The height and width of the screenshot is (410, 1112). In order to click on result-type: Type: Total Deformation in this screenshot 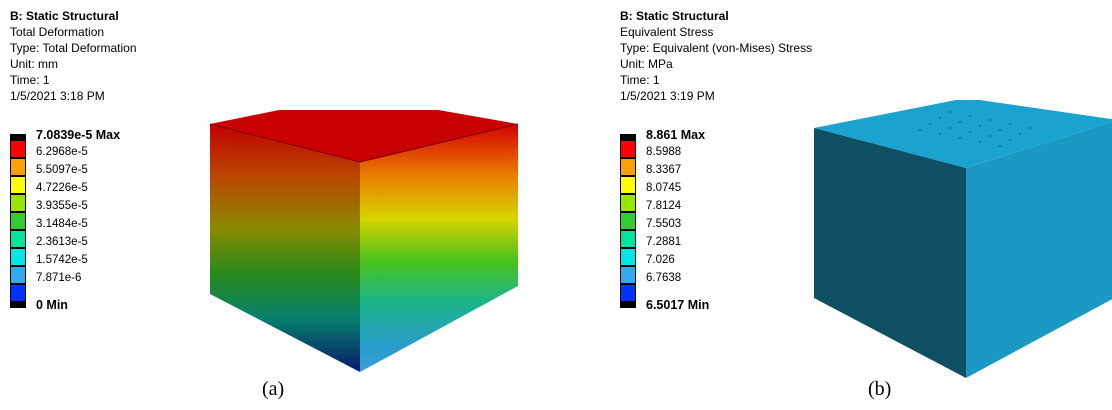, I will do `click(73, 48)`.